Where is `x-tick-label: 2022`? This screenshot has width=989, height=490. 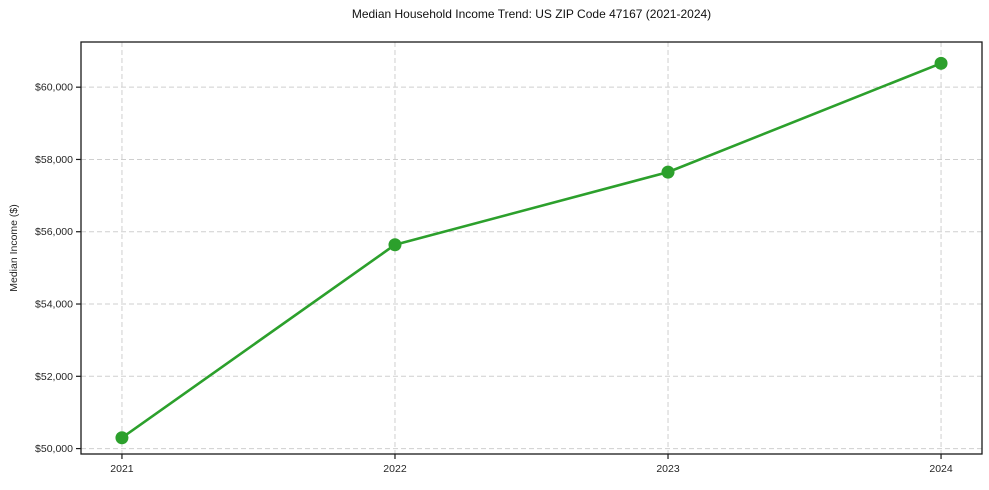
x-tick-label: 2022 is located at coordinates (395, 469).